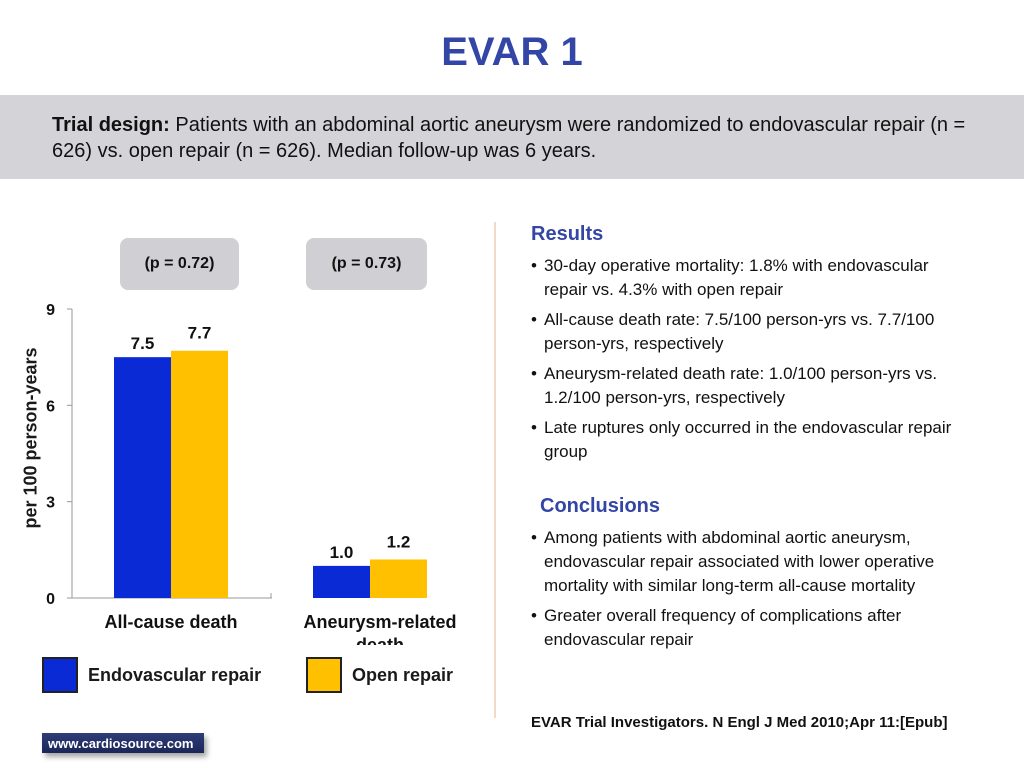 This screenshot has width=1024, height=768. Describe the element at coordinates (399, 541) in the screenshot. I see `bar-value-label: 1.2` at that location.